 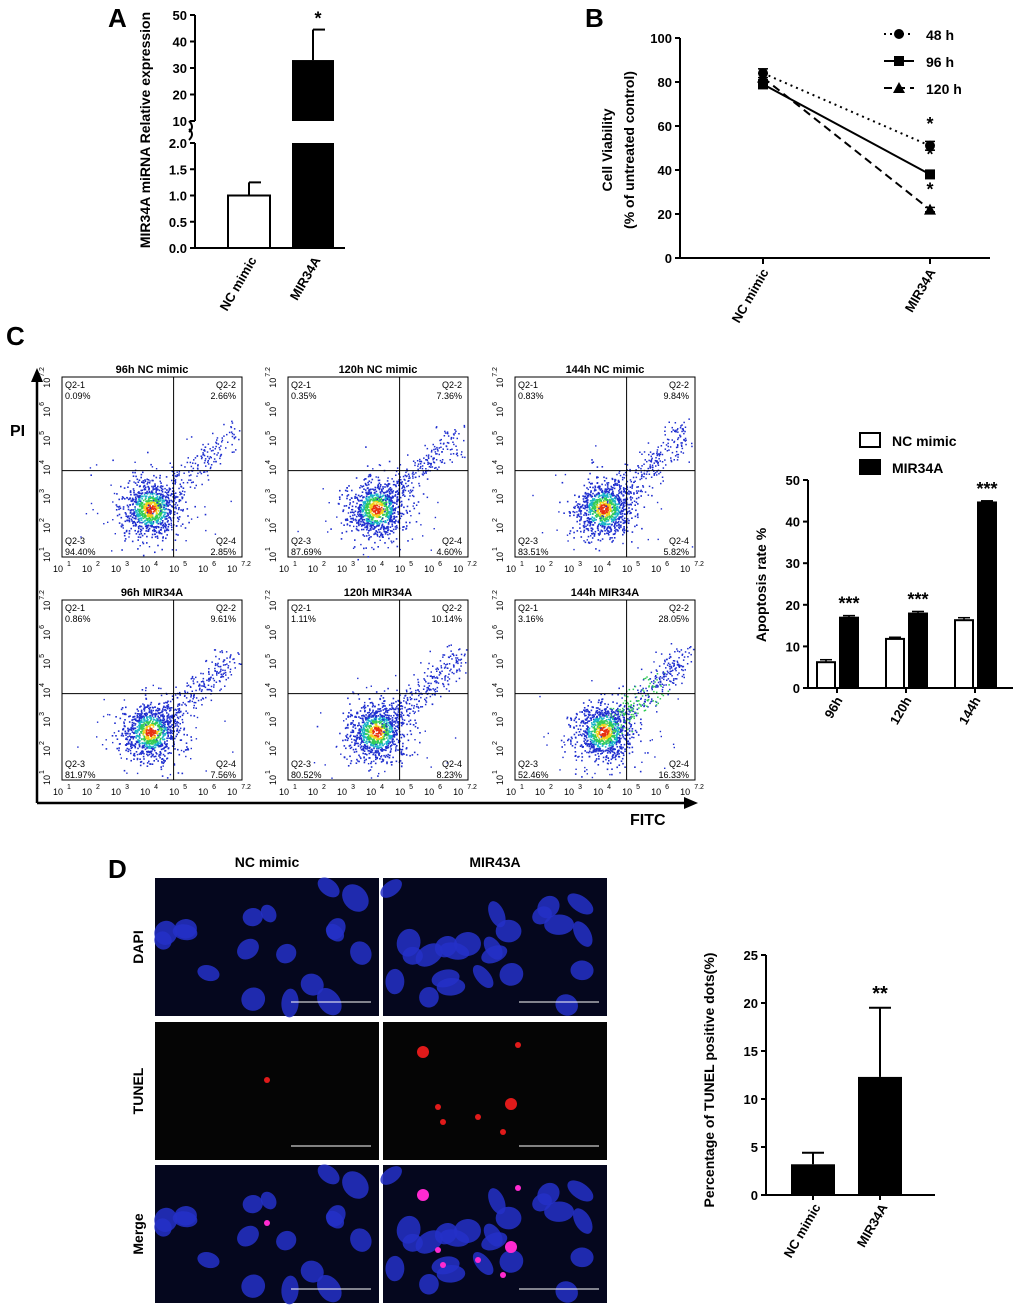 What do you see at coordinates (665, 126) in the screenshot?
I see `y-tick-label: 60` at bounding box center [665, 126].